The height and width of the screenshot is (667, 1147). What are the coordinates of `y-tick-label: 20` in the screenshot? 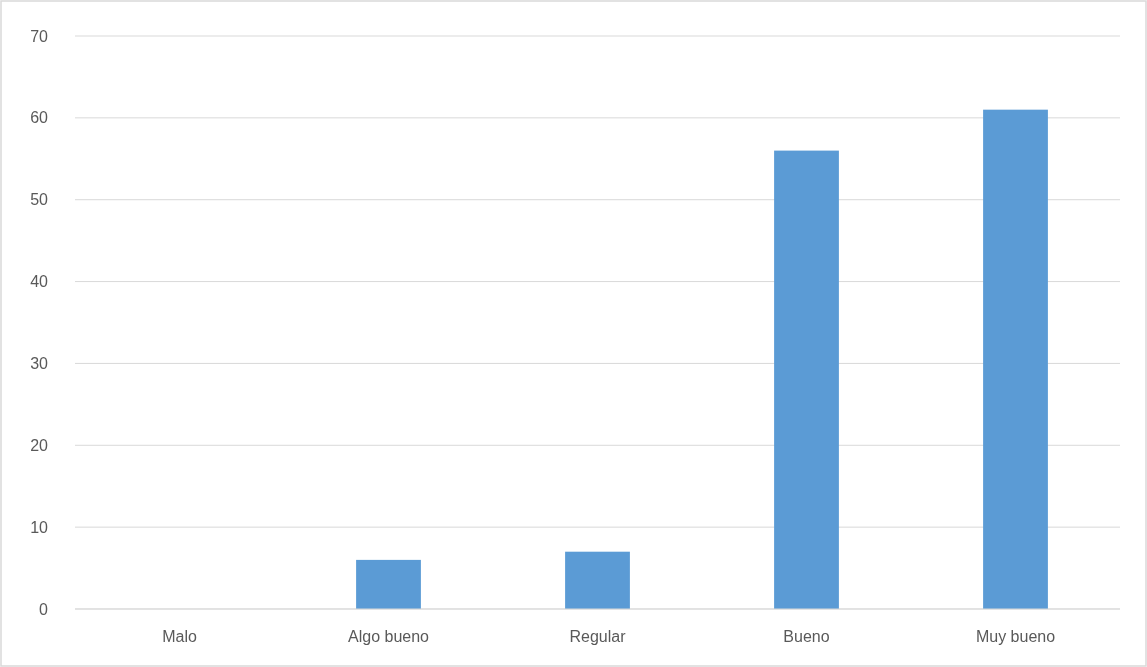 It's located at (39, 445).